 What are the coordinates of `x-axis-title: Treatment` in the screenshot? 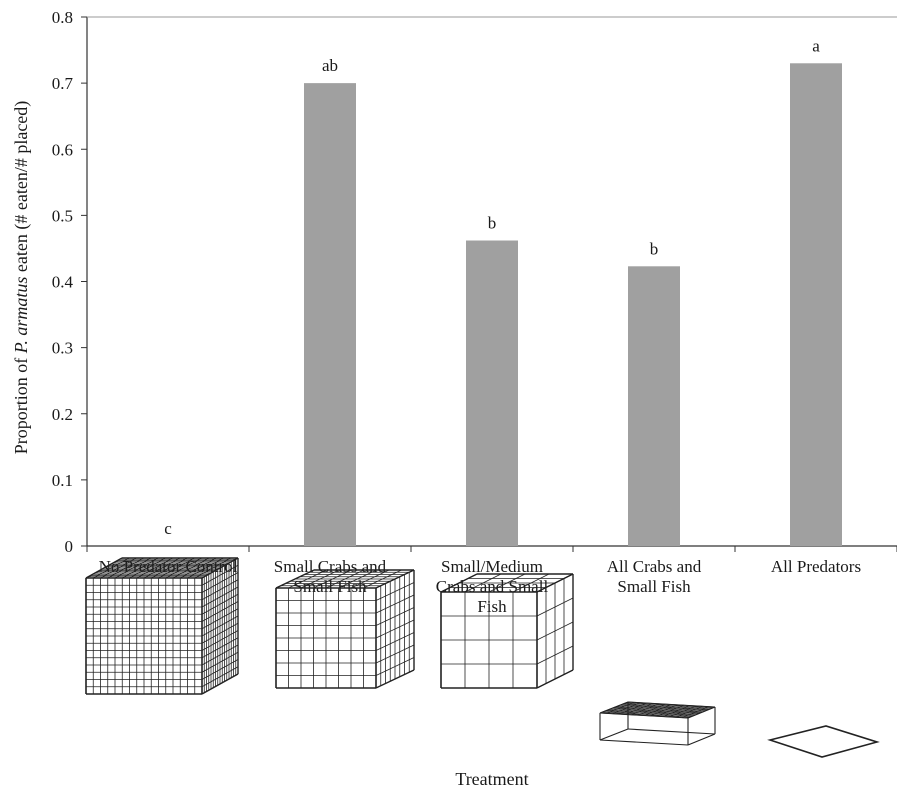 It's located at (491, 779).